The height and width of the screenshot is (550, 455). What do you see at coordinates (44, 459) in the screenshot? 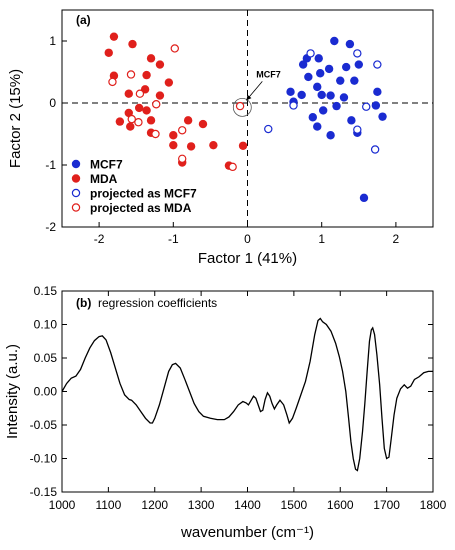
I see `y-tick-label: -0.10` at bounding box center [44, 459].